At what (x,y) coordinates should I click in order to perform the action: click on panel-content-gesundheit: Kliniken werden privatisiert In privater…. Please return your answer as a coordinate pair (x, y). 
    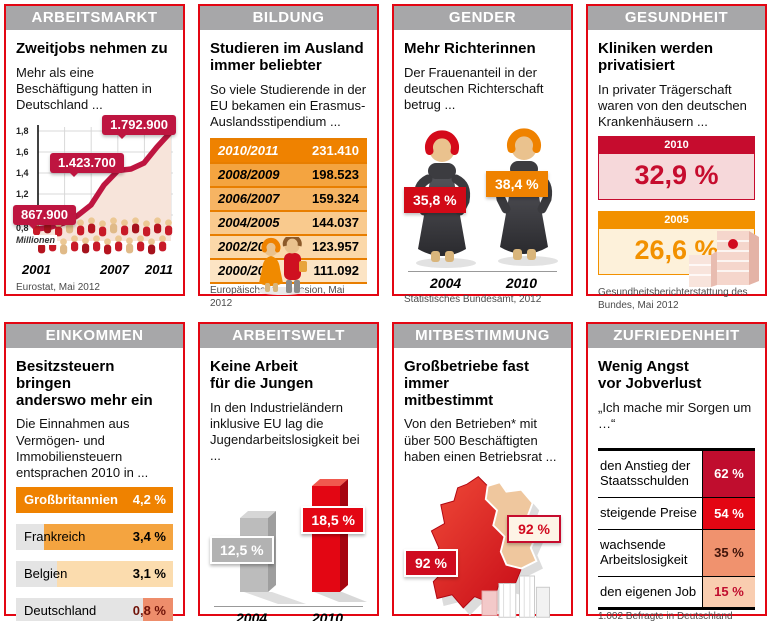
    Looking at the image, I should click on (676, 174).